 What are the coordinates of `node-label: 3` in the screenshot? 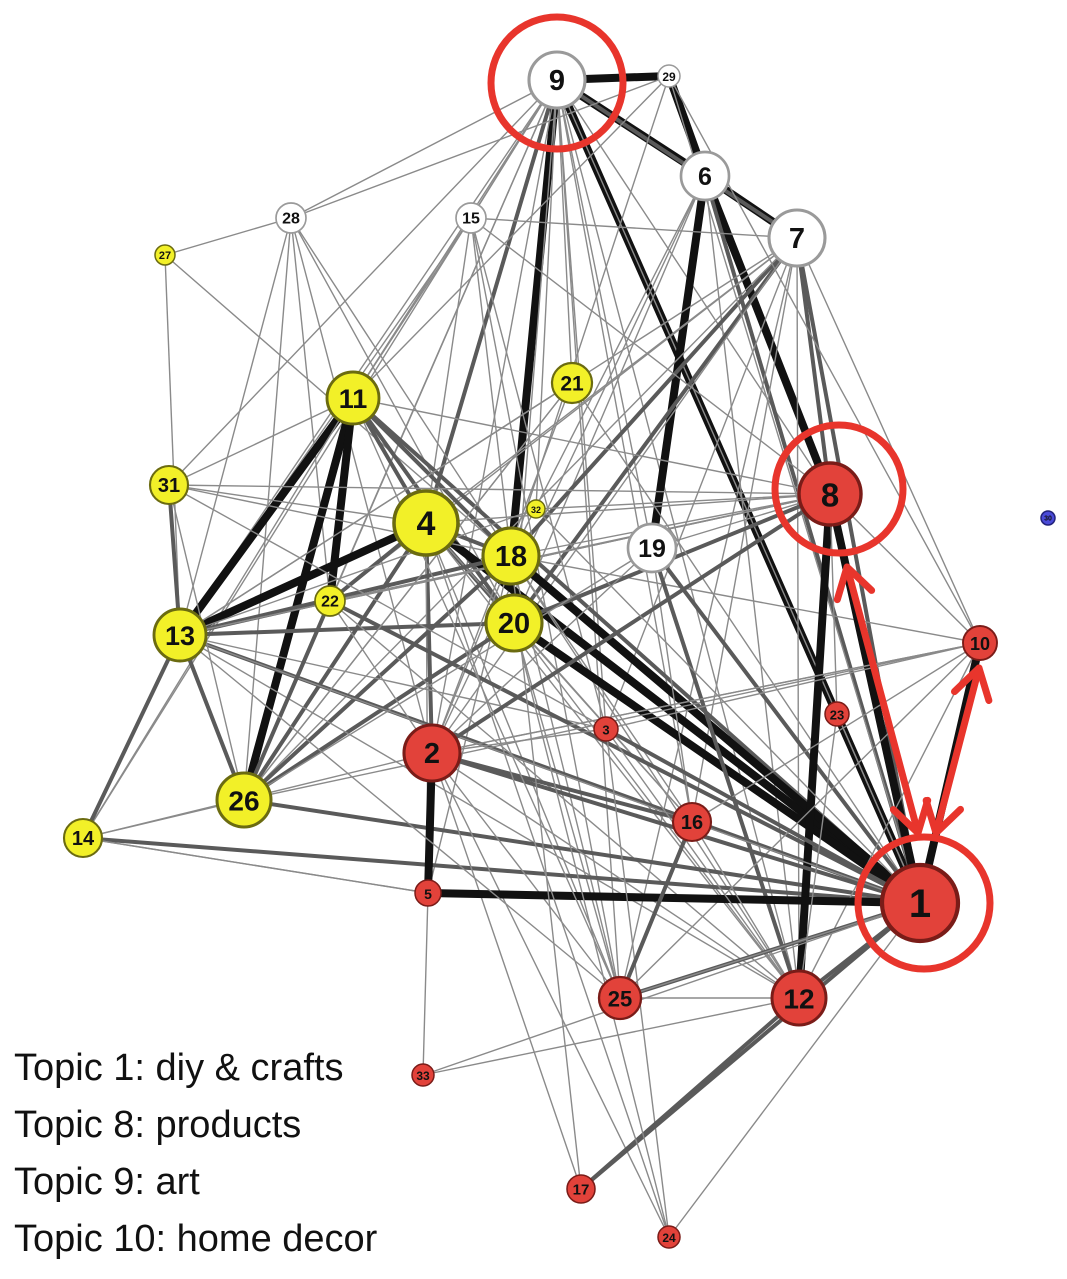 It's located at (605, 730).